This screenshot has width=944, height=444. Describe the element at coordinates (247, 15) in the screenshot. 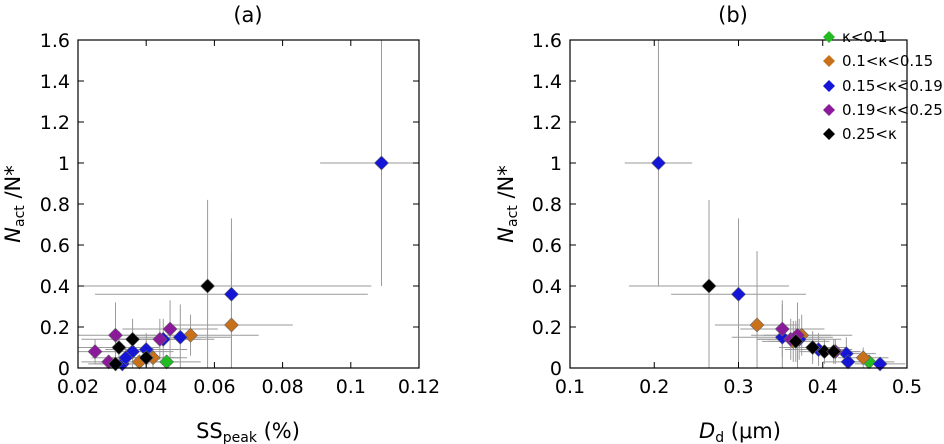

I see `panel-a-title: (a)` at that location.